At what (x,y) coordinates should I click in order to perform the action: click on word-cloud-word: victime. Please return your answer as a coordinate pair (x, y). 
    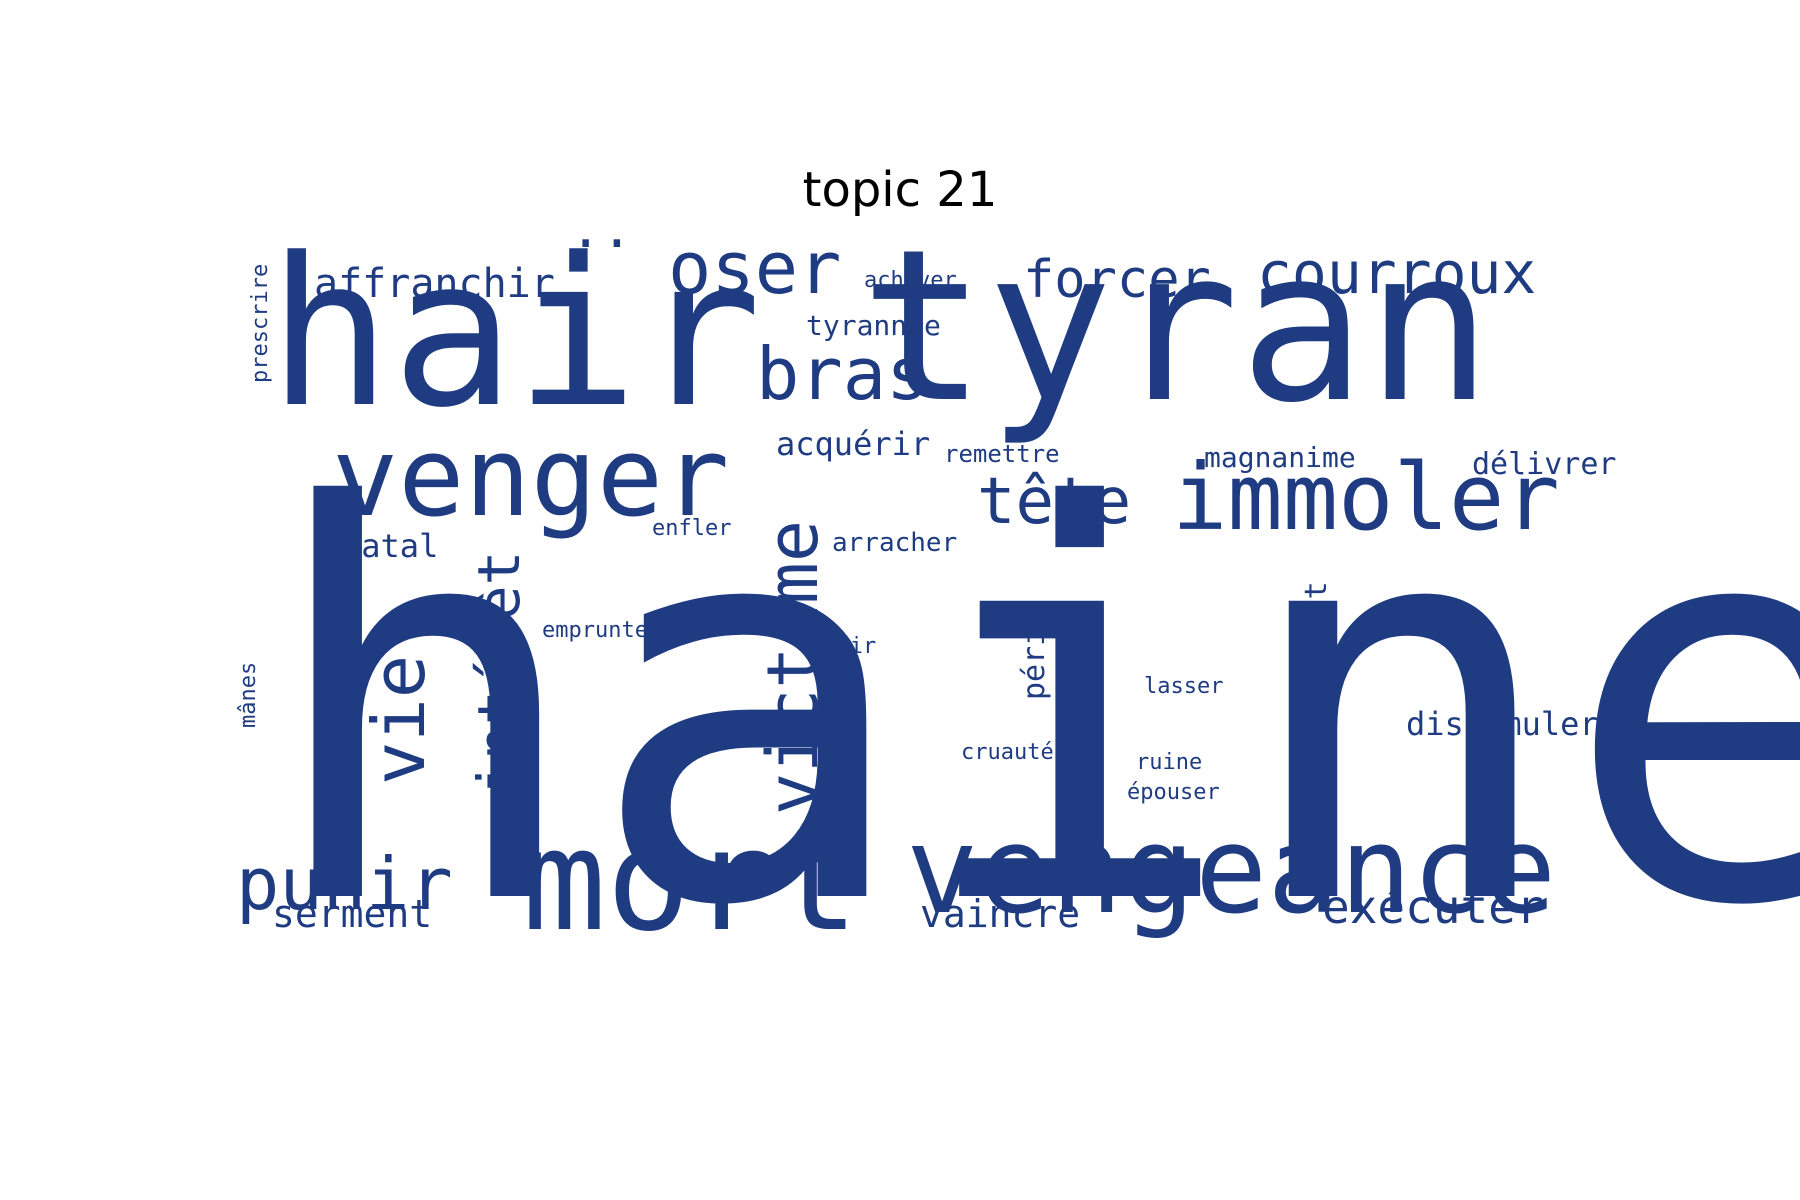
    Looking at the image, I should click on (793, 667).